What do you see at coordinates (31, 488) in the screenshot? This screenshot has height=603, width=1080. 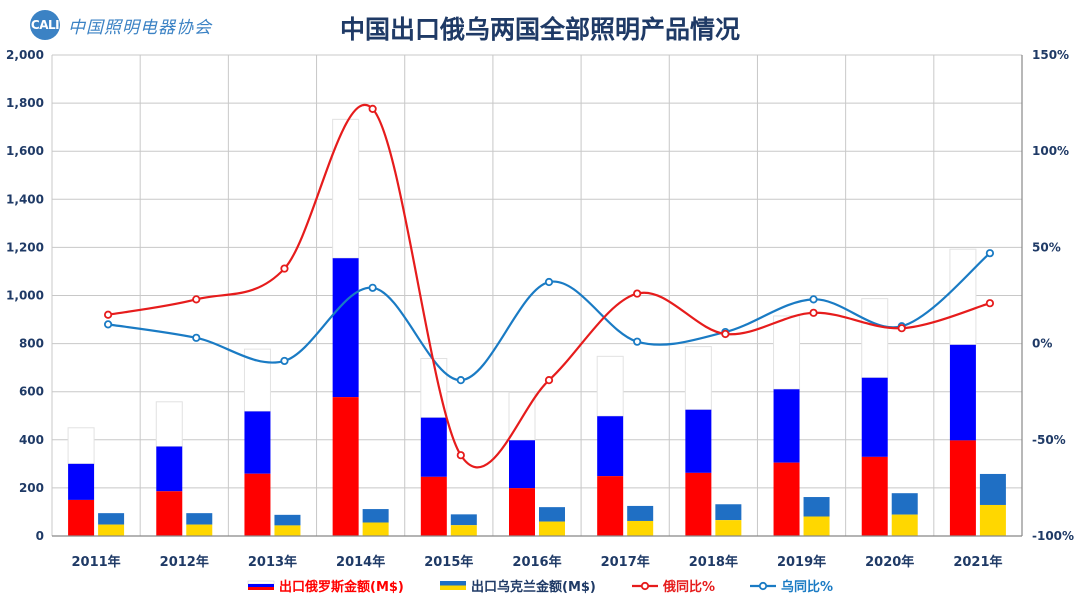 I see `y-left-tick-label: 200` at bounding box center [31, 488].